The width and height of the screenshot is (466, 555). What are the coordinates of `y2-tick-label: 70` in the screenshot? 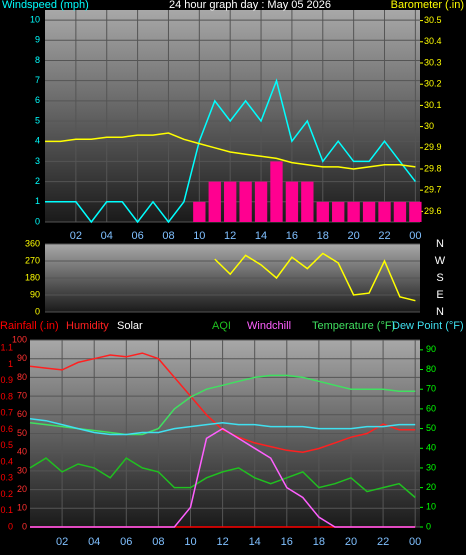 It's located at (431, 389).